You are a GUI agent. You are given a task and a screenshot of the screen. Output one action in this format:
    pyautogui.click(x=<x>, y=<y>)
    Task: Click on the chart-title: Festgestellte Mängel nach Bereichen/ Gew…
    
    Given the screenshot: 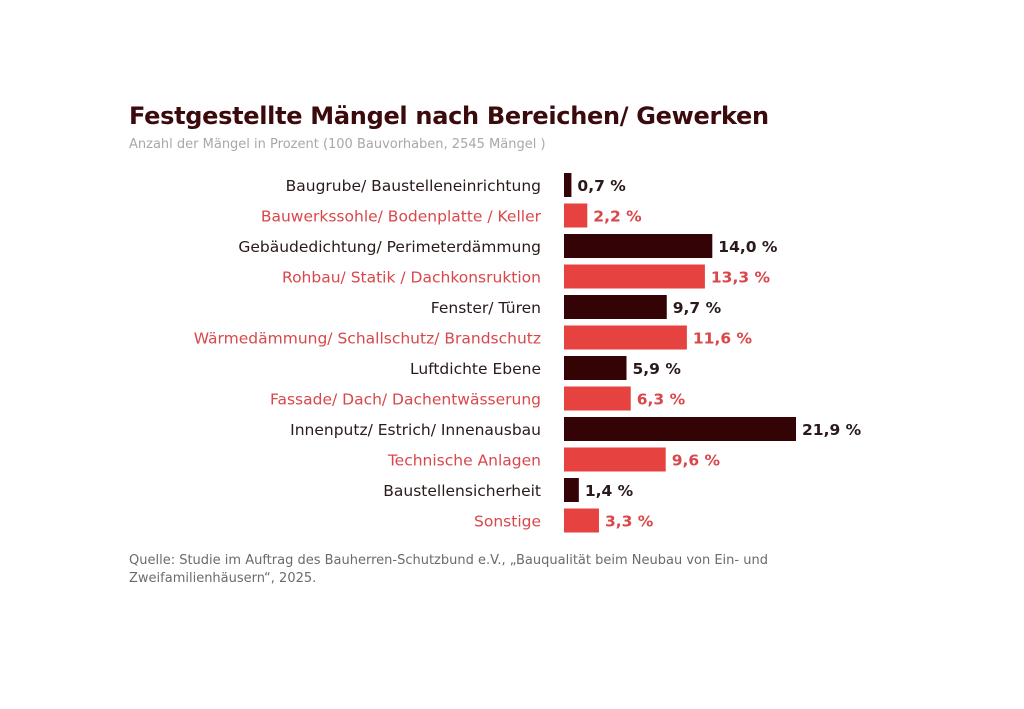 What is the action you would take?
    pyautogui.click(x=449, y=116)
    